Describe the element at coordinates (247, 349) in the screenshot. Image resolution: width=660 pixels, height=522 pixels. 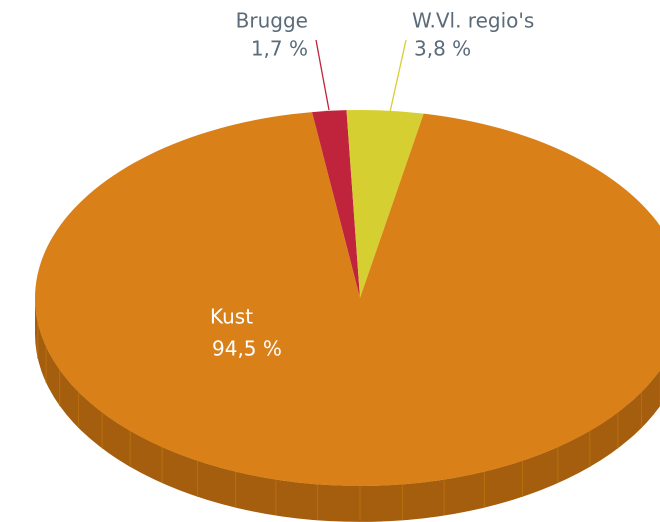
I see `slice-value: 94,5 %` at that location.